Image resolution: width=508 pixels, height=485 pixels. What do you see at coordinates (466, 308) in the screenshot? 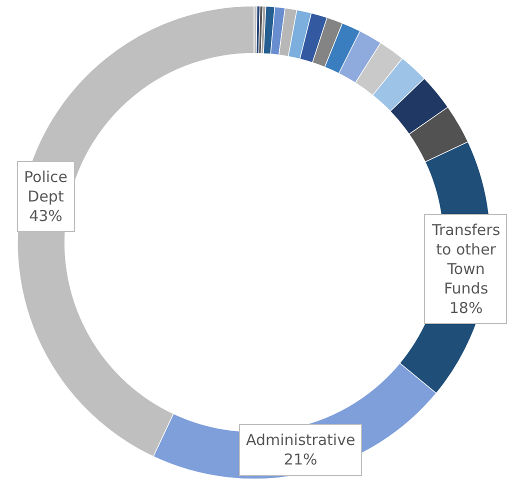
I see `data-label: 18%` at bounding box center [466, 308].